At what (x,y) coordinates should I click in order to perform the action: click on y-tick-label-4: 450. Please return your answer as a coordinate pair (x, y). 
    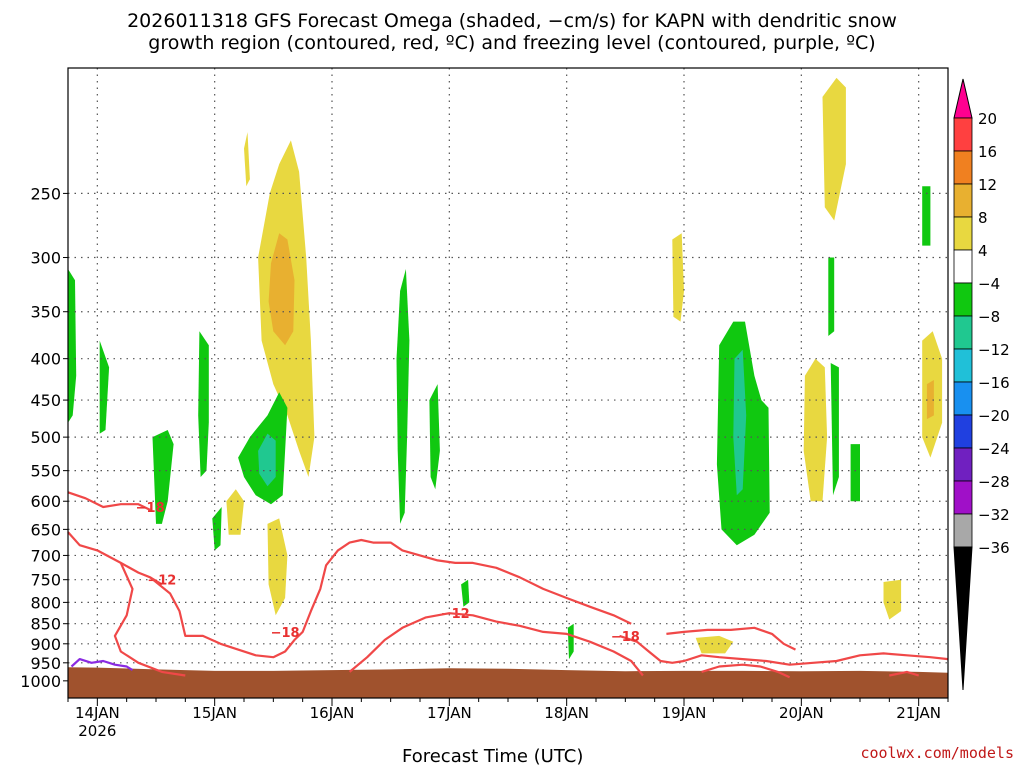
    Looking at the image, I should click on (45, 400).